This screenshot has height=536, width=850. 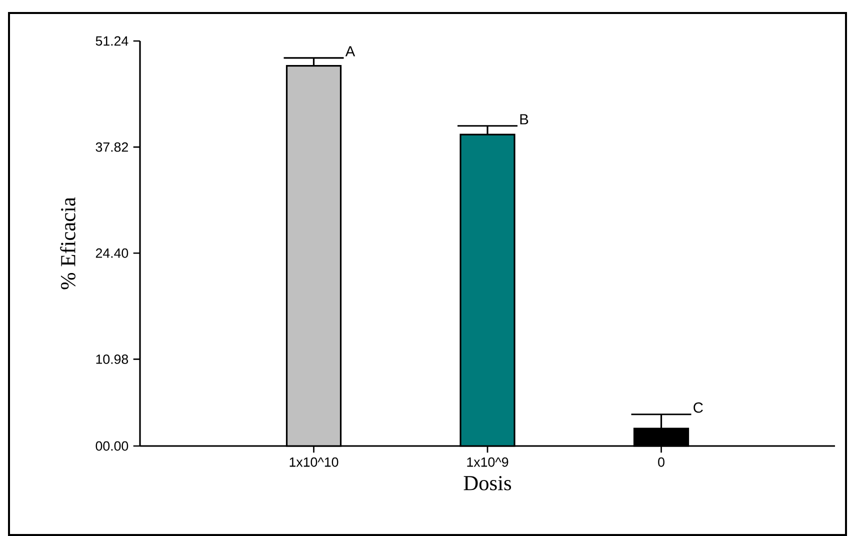 I want to click on x-tick-label: 0, so click(x=661, y=462).